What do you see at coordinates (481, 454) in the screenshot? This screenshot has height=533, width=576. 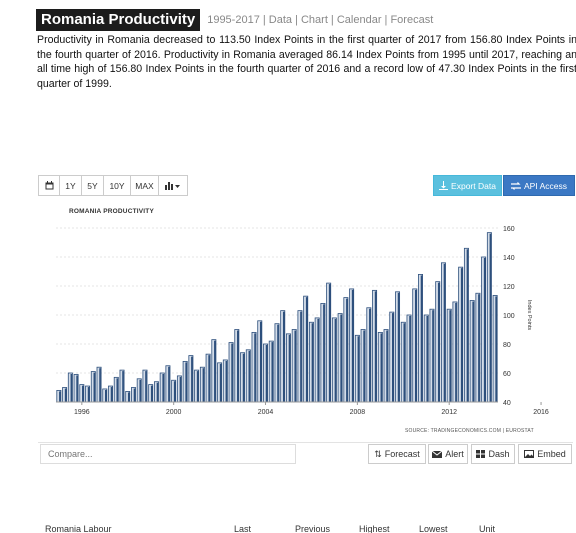 I see `grid-icon` at bounding box center [481, 454].